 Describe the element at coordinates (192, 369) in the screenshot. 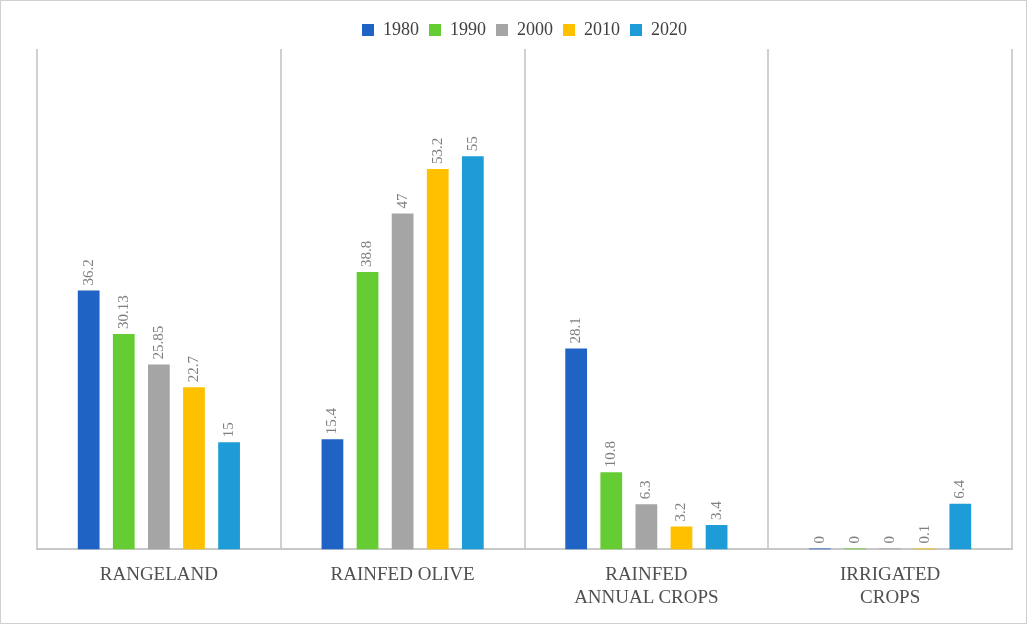

I see `data-label: 22.7` at that location.